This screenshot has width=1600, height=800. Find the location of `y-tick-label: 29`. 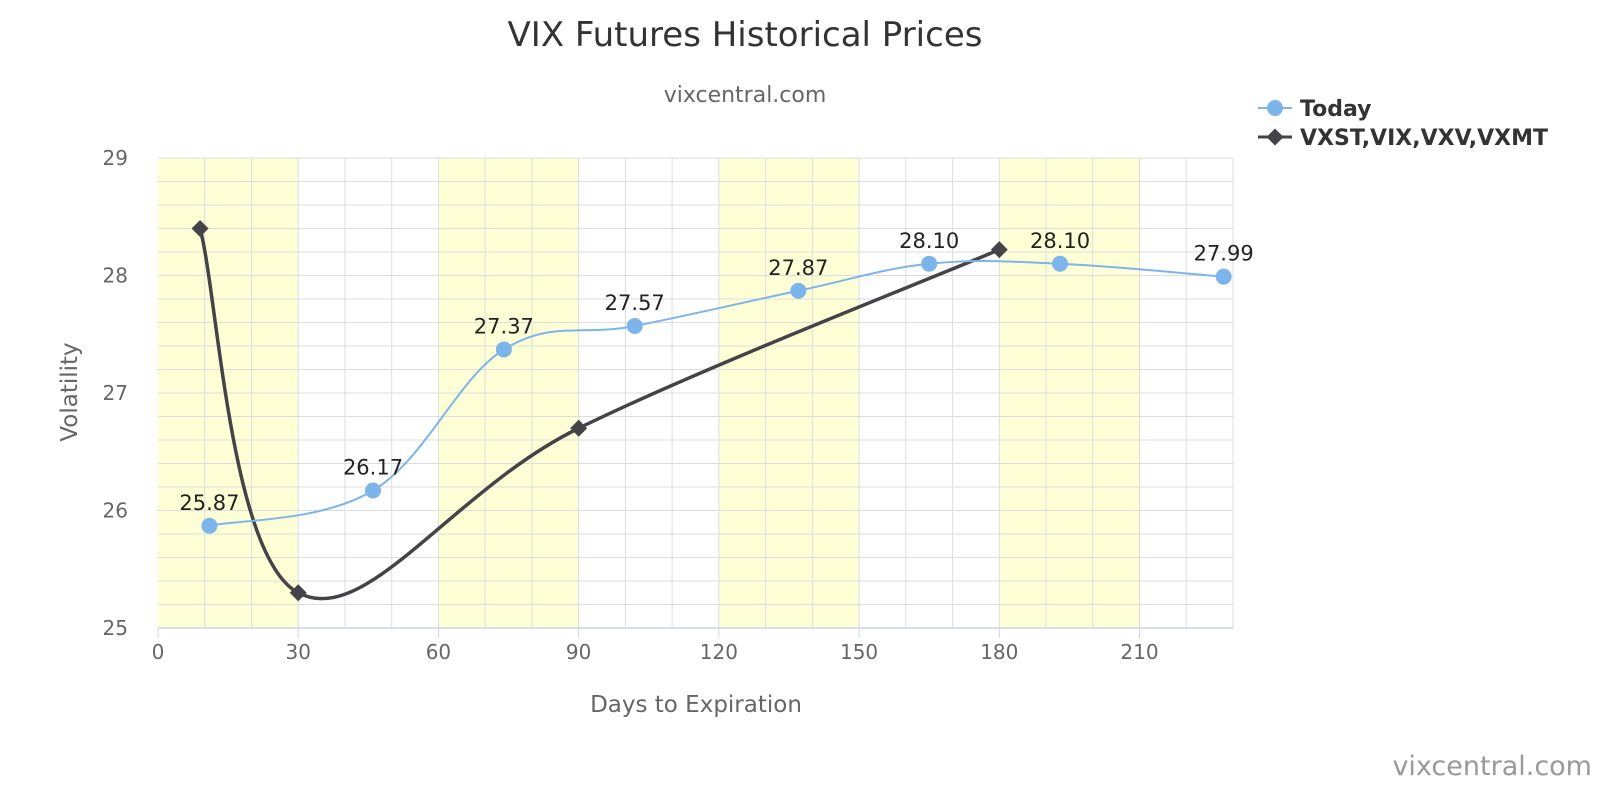

y-tick-label: 29 is located at coordinates (115, 158).